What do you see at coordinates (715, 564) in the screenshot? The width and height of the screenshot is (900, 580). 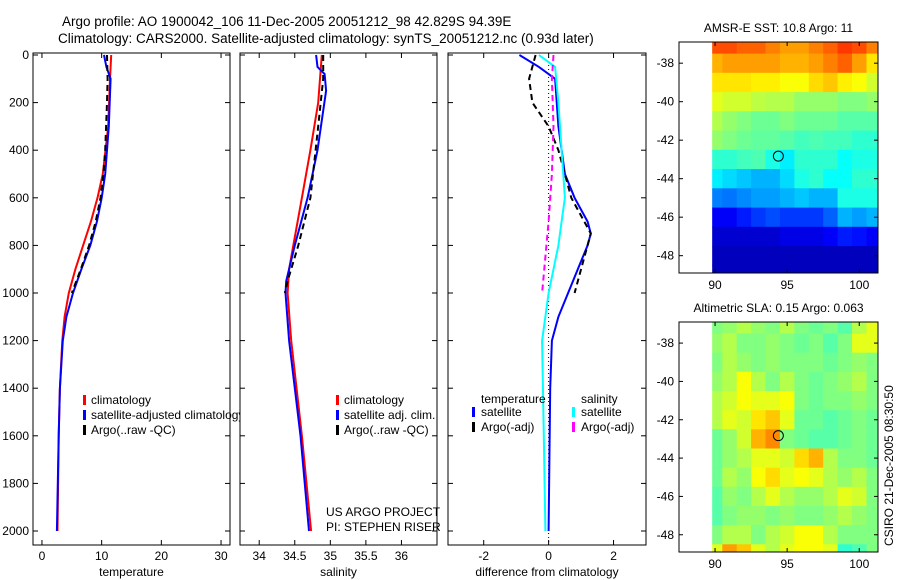 I see `x-tick-label: 90` at bounding box center [715, 564].